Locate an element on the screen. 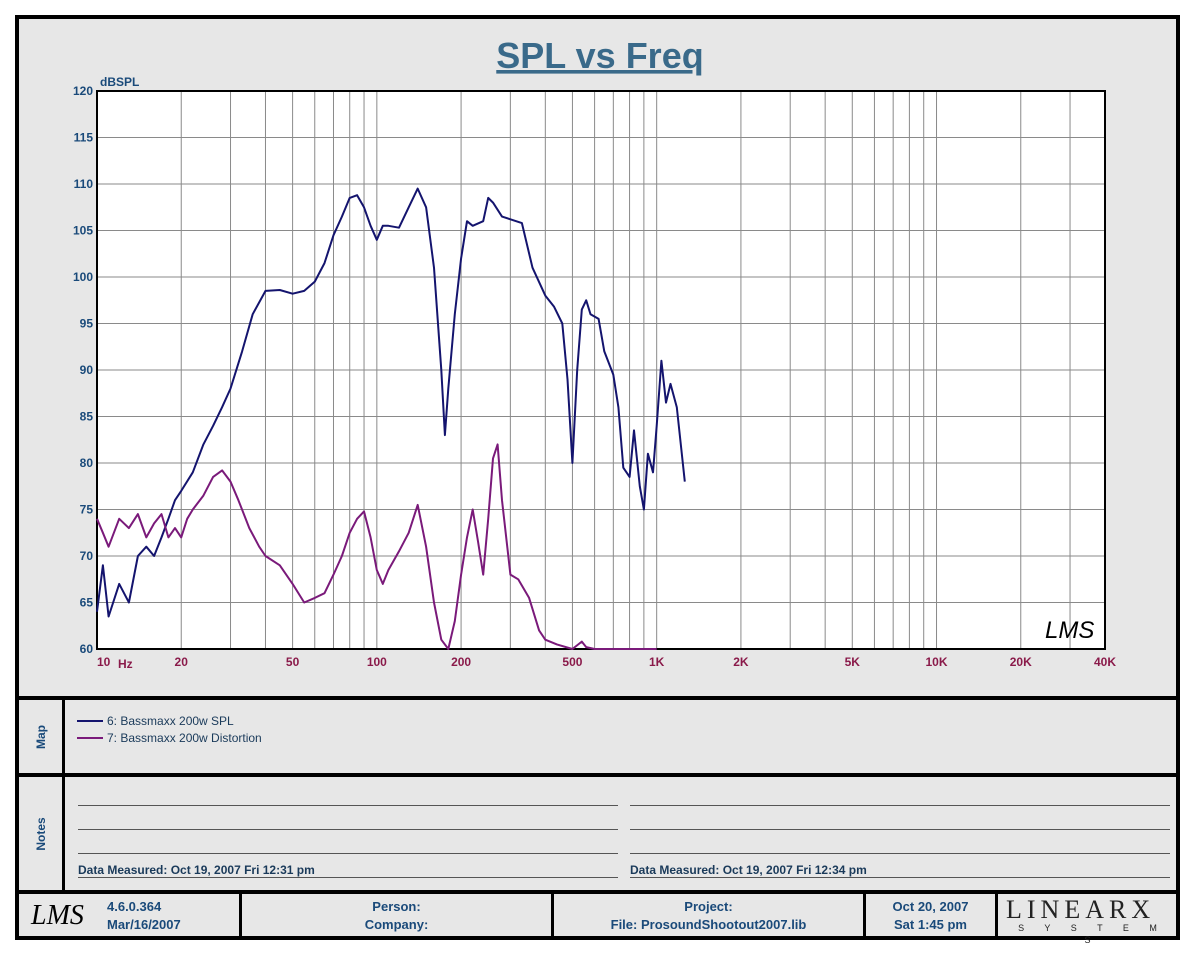 The image size is (1200, 960). x-tick-label: 500 is located at coordinates (572, 662).